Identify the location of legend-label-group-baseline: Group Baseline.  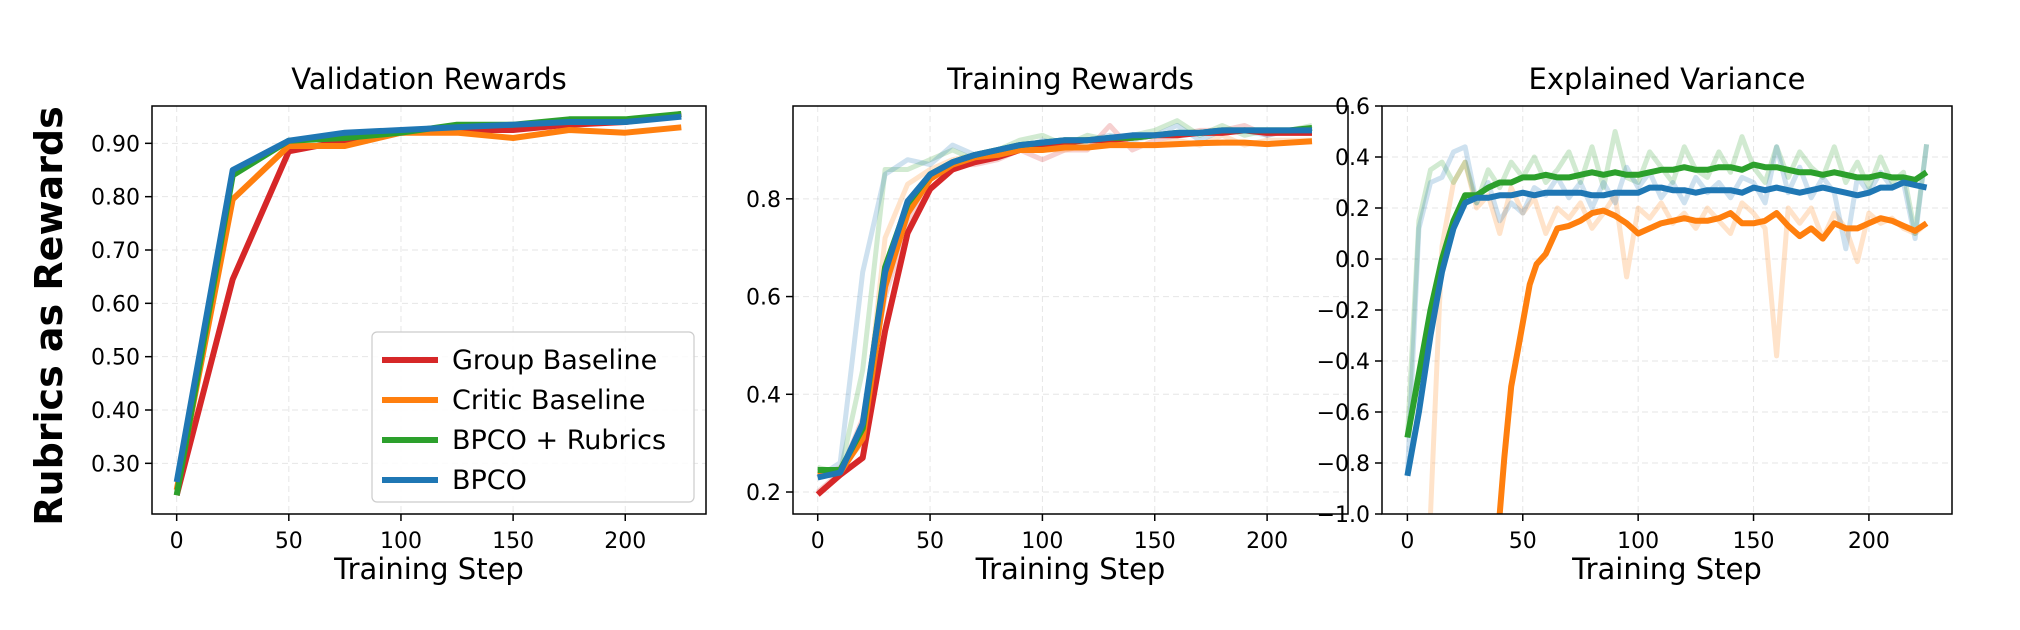
(554, 360).